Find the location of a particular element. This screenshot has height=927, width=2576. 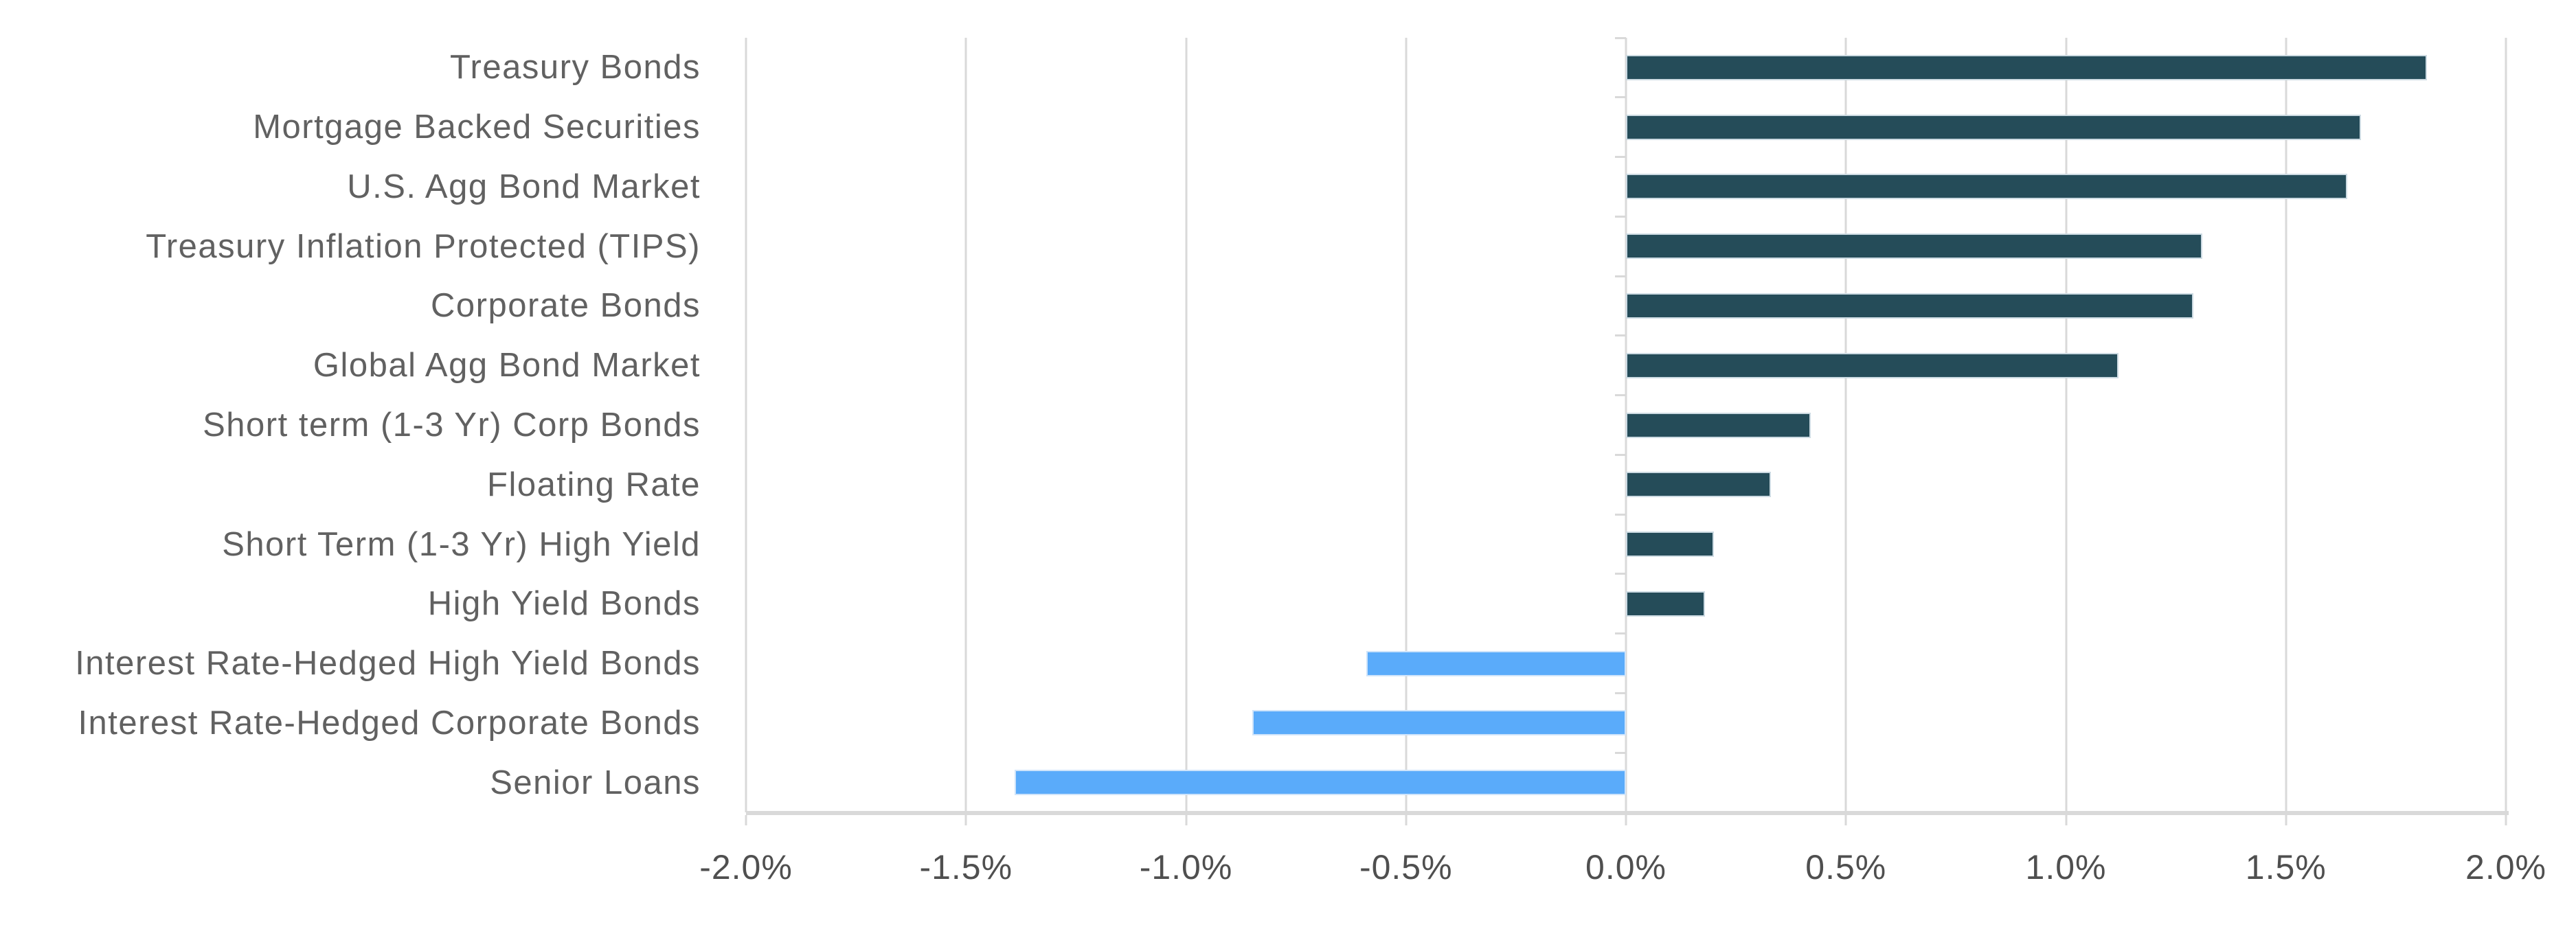

category-label: High Yield Bonds is located at coordinates (564, 604).